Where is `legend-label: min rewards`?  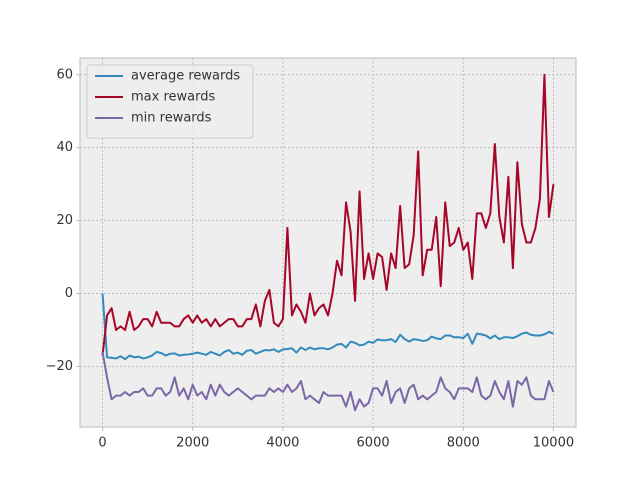
legend-label: min rewards is located at coordinates (171, 118).